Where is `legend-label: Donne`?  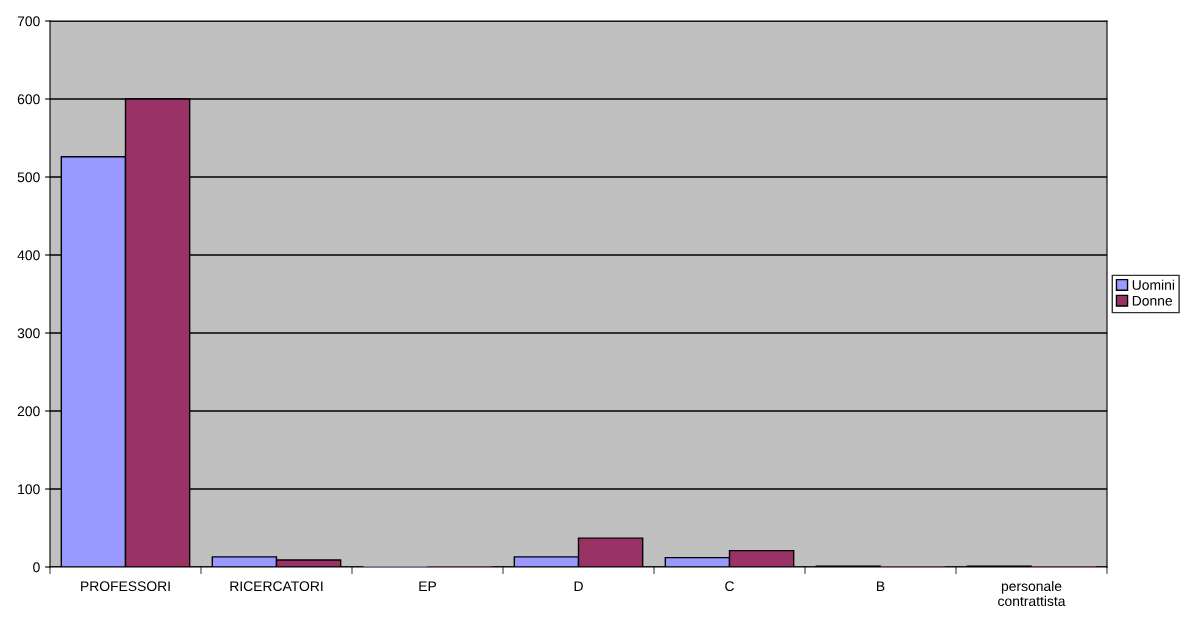 legend-label: Donne is located at coordinates (1152, 300).